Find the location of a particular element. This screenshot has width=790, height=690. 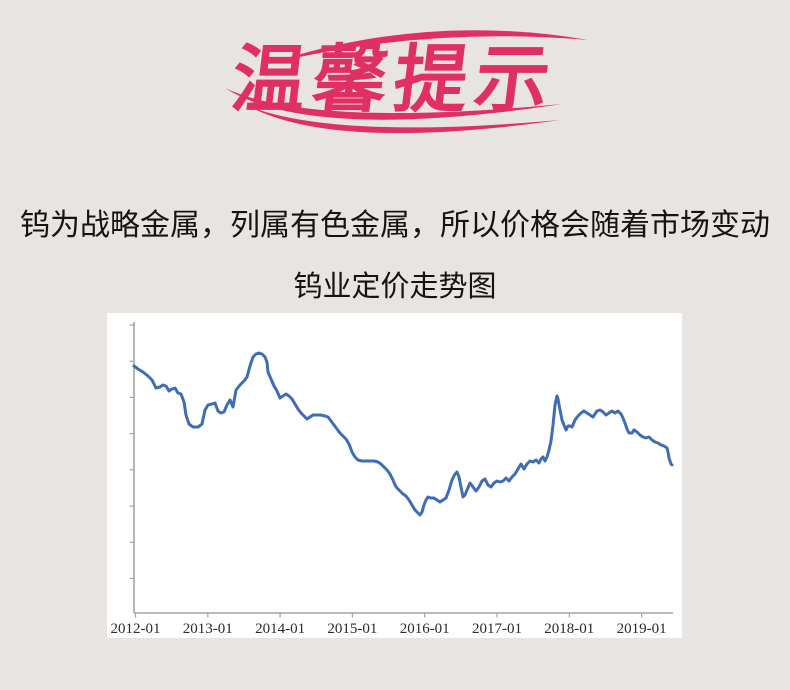

x-tick-label: 2018-01 is located at coordinates (569, 629).